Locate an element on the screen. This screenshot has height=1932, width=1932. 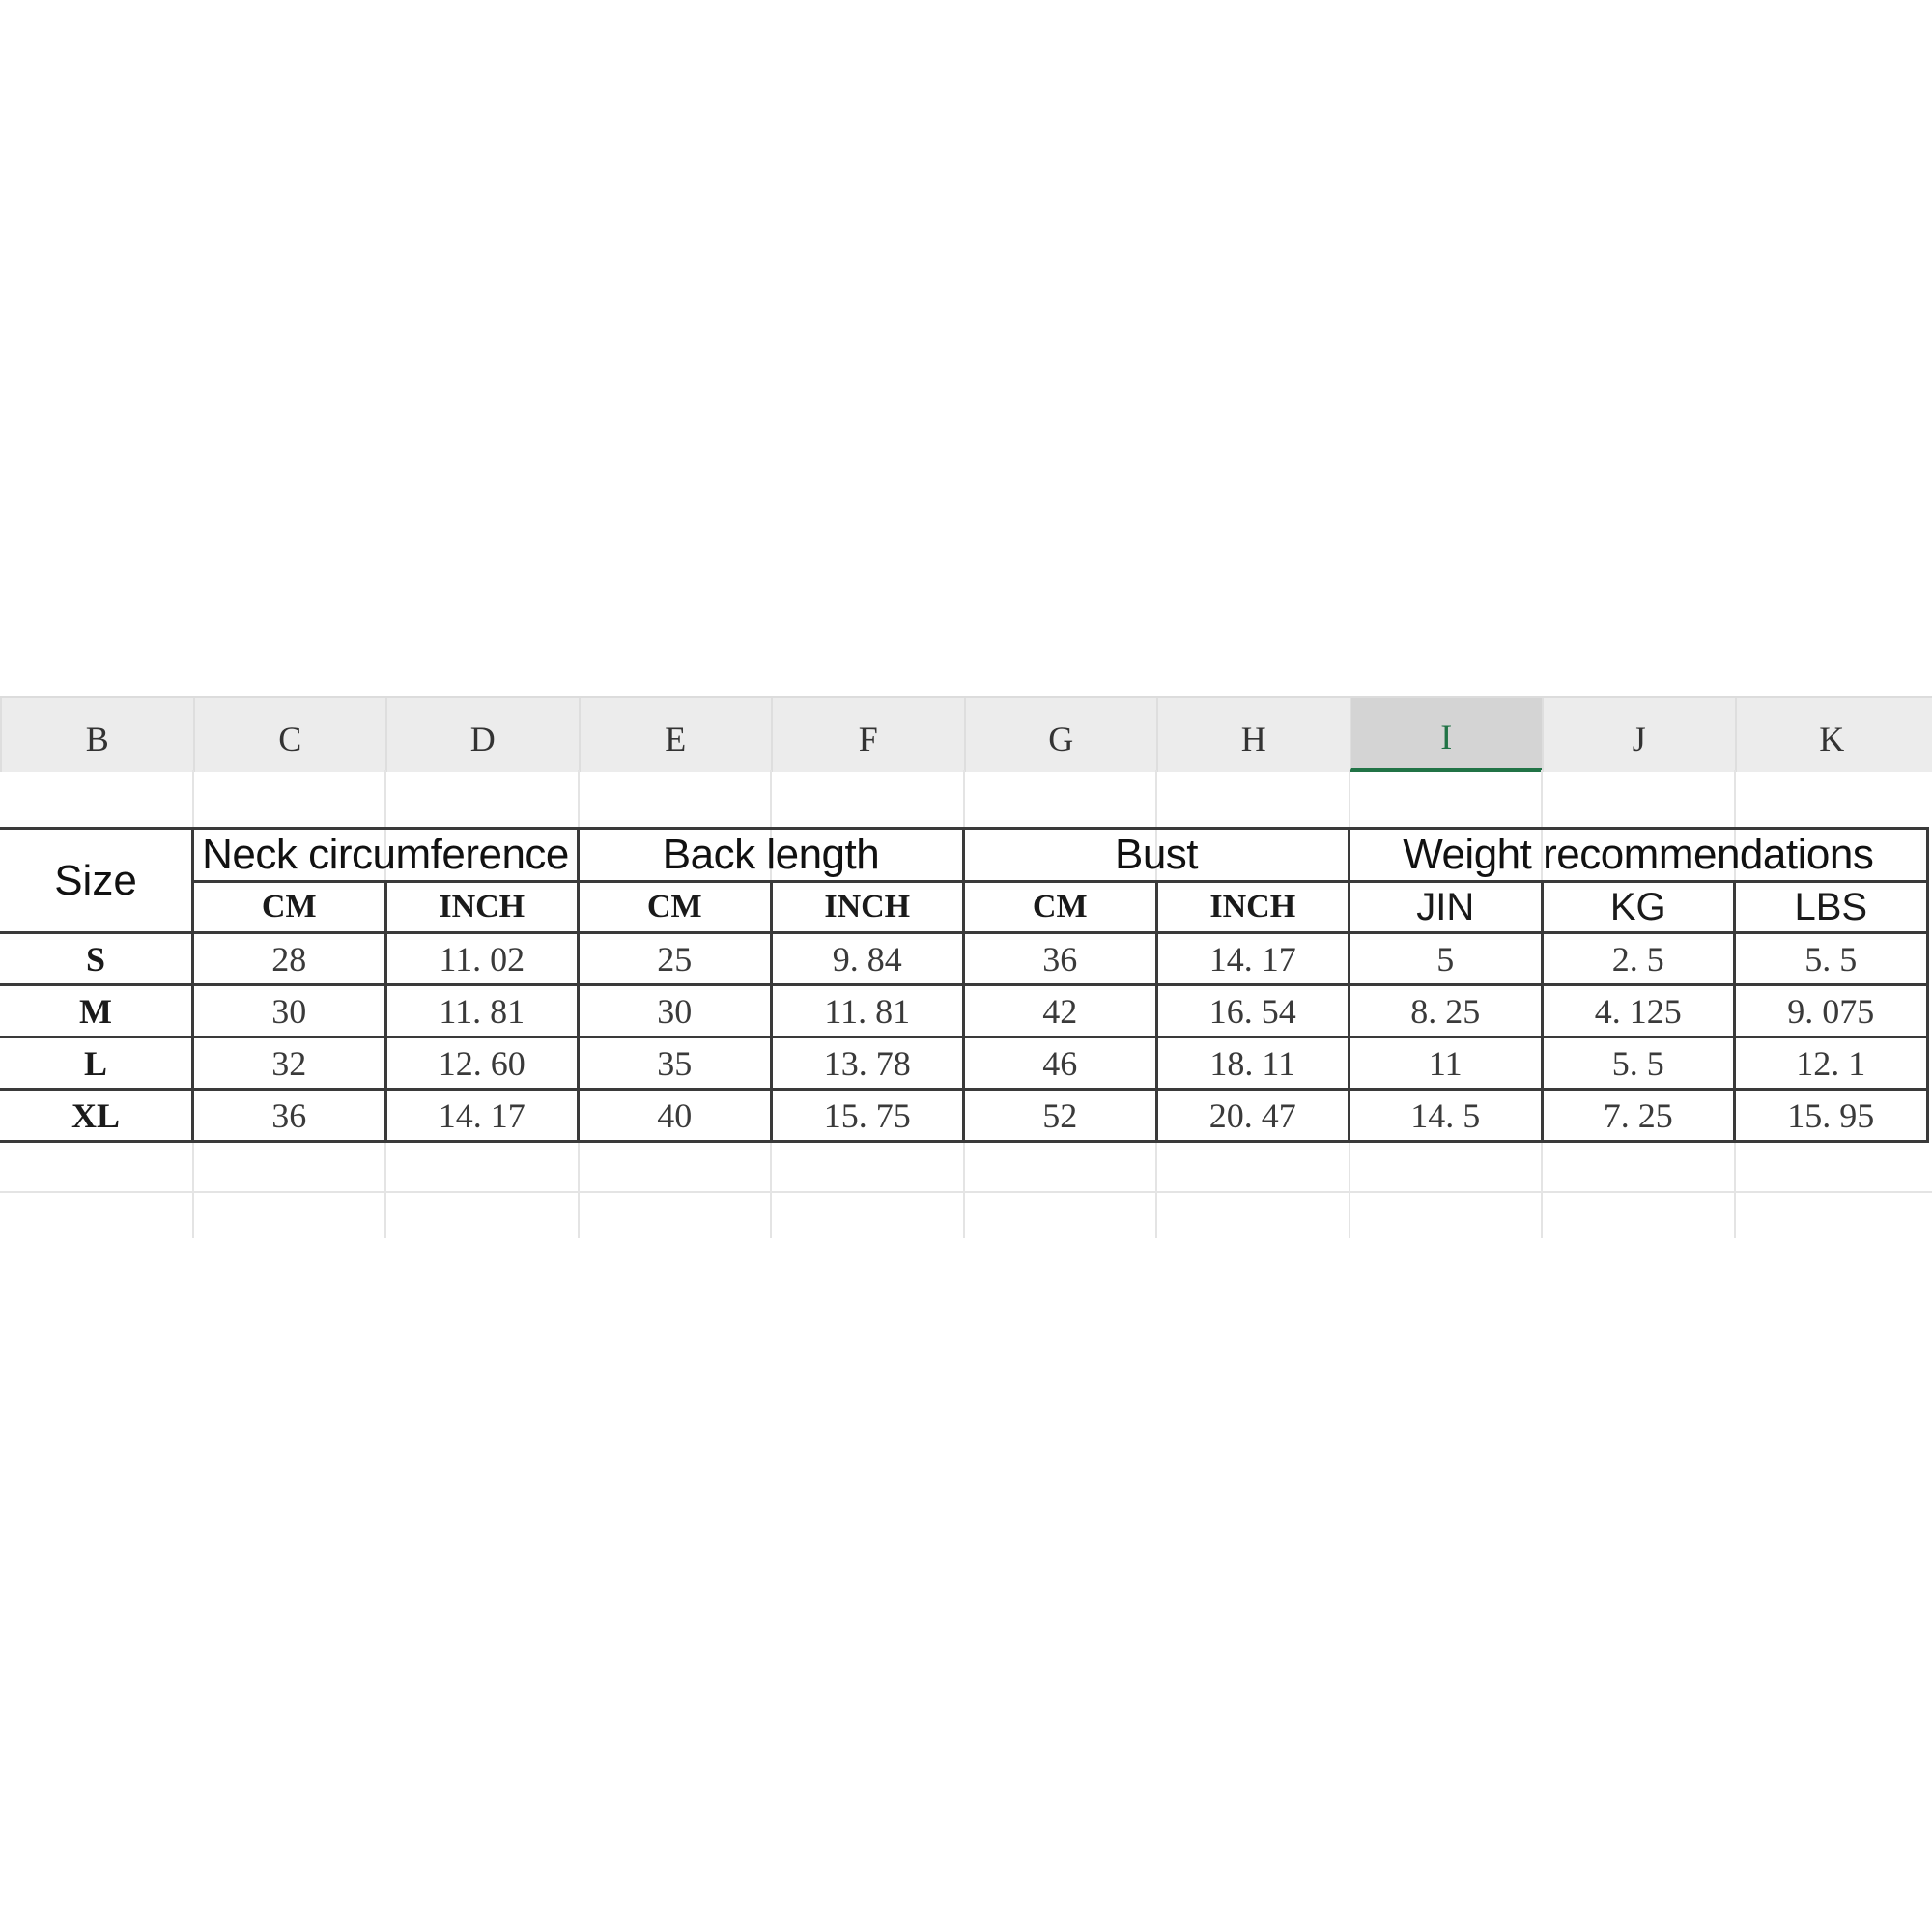
value-cell: 18. 11 is located at coordinates (1252, 1063).